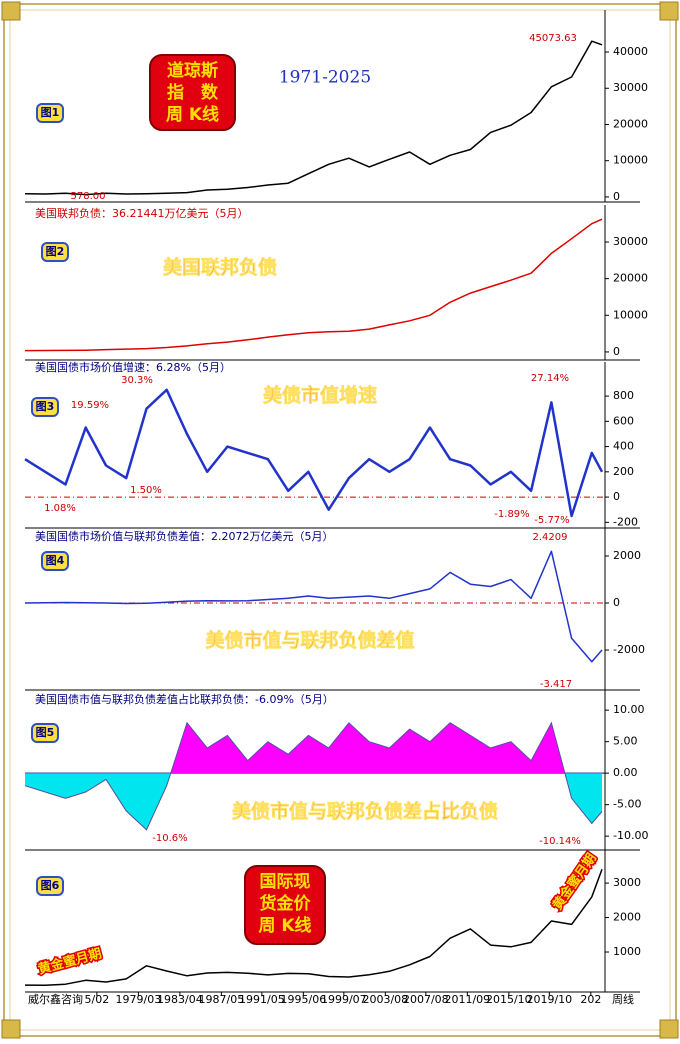  Describe the element at coordinates (625, 521) in the screenshot. I see `y-tick-label: -200` at that location.